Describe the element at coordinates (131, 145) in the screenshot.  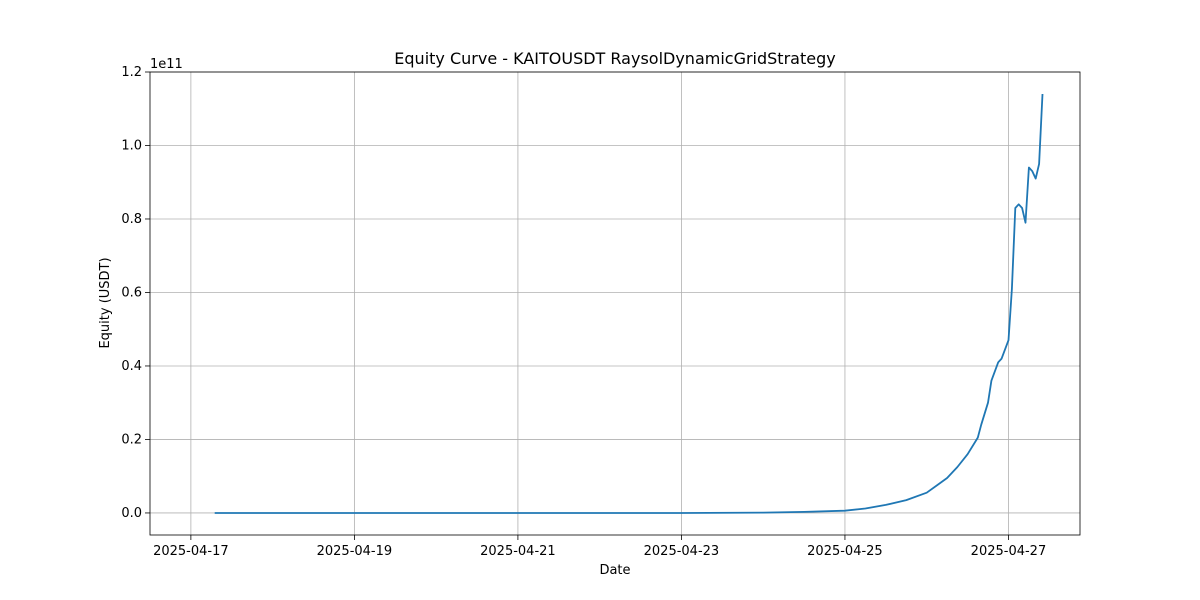
I see `y-tick-label: 1.0` at that location.